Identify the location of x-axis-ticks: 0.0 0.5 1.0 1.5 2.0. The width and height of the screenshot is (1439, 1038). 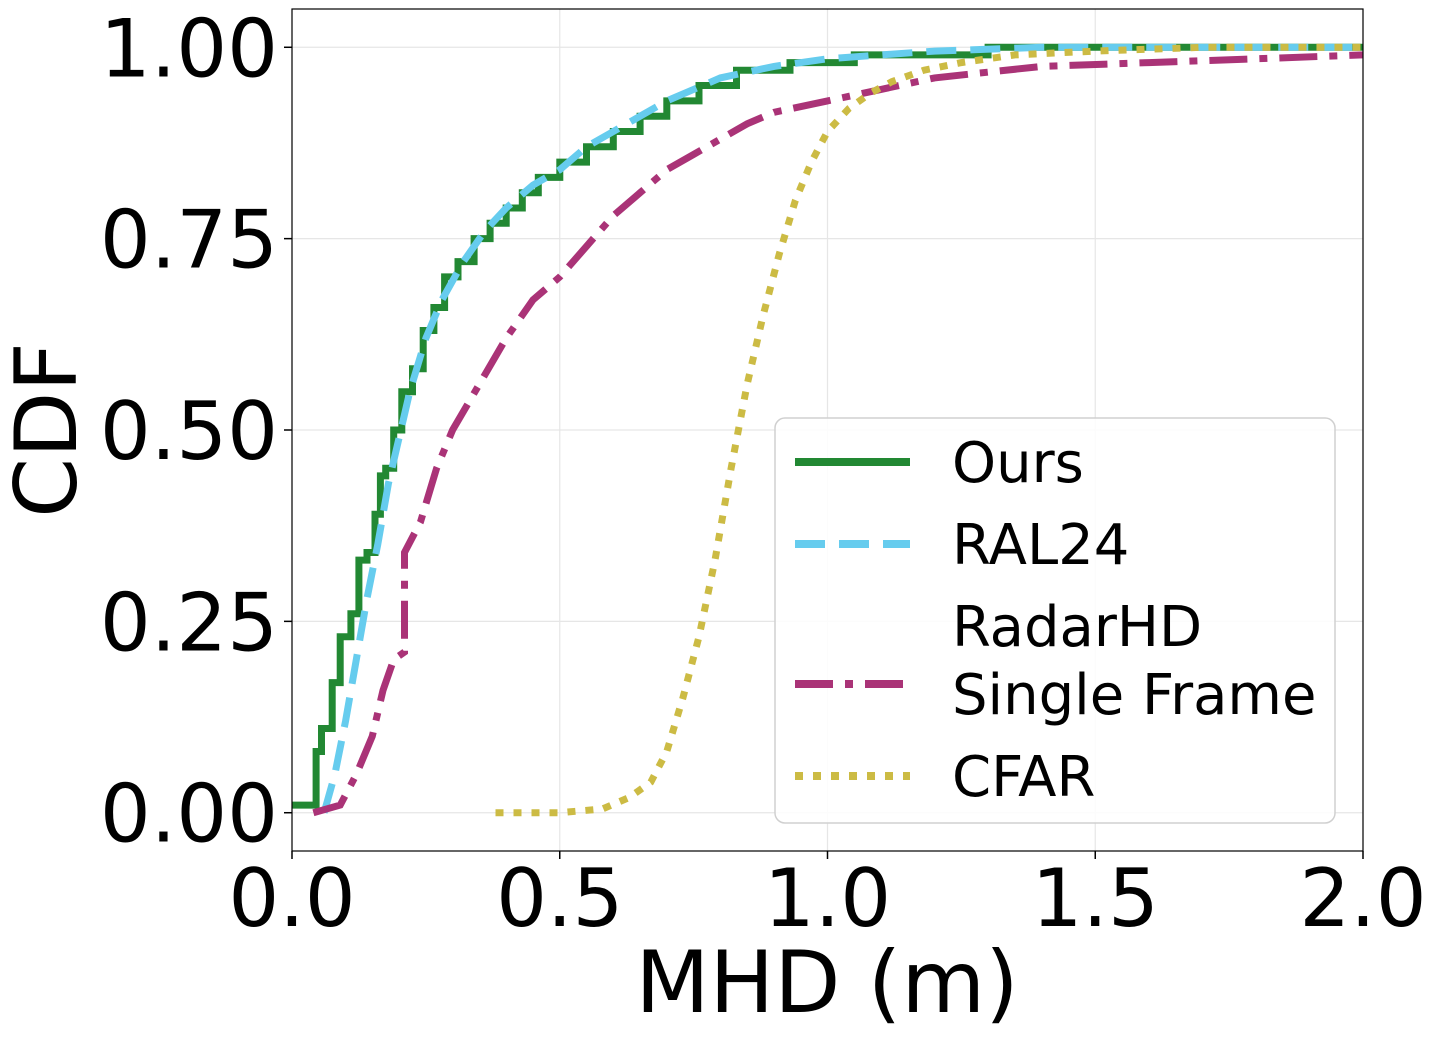
(827, 898).